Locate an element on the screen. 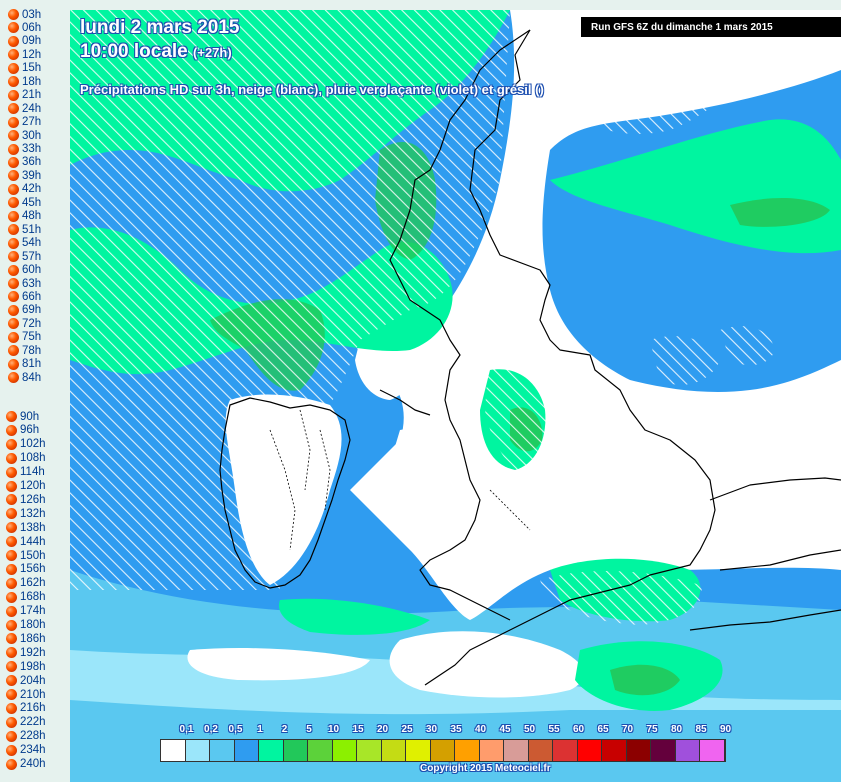  hour-label: 90h is located at coordinates (30, 416).